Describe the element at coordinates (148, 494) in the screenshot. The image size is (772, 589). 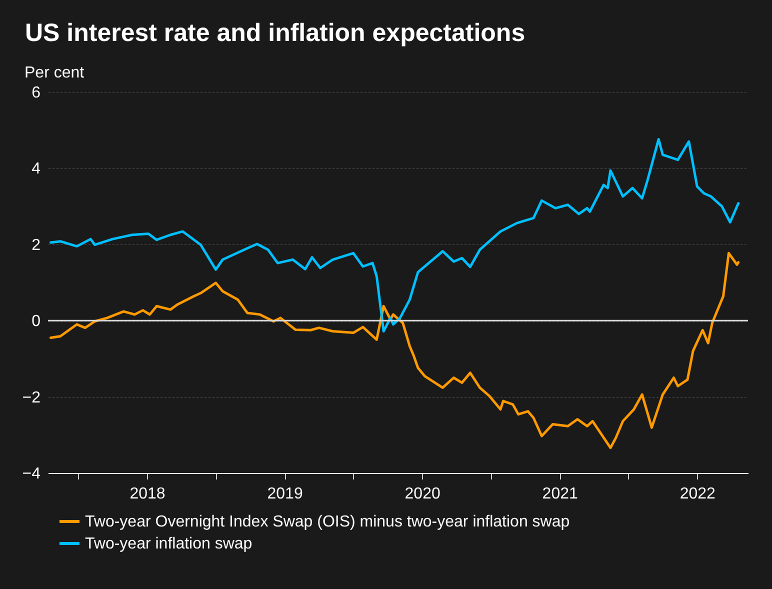
I see `x-tick-label: 2018` at that location.